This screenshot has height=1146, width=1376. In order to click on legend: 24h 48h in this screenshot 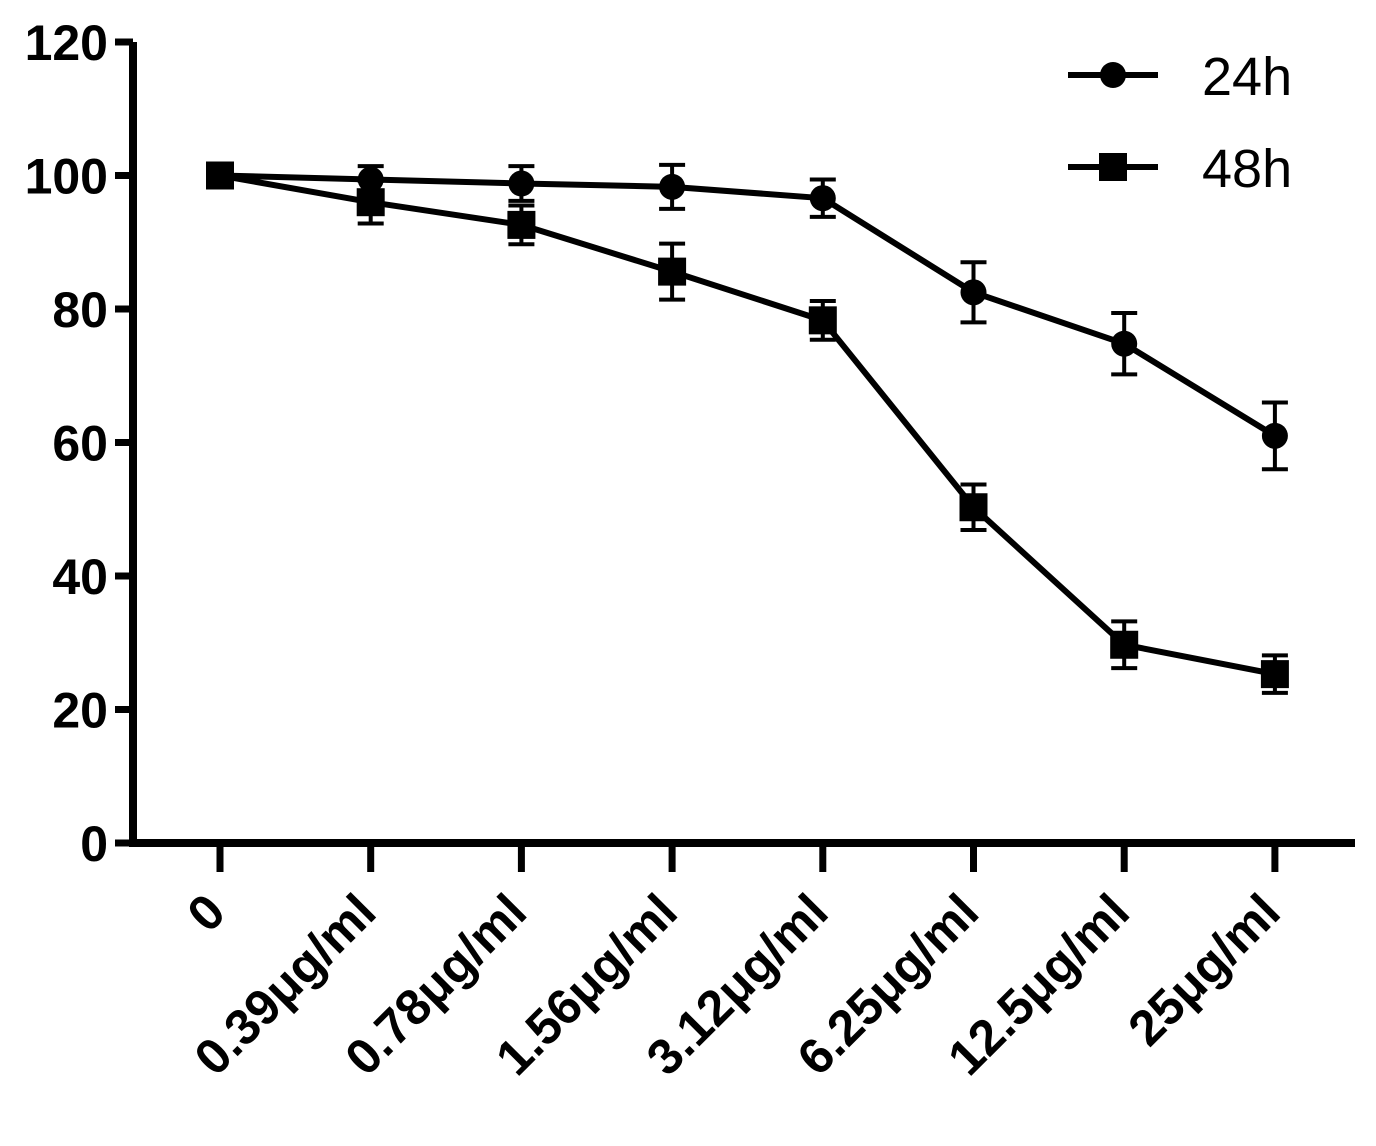, I will do `click(1180, 123)`.